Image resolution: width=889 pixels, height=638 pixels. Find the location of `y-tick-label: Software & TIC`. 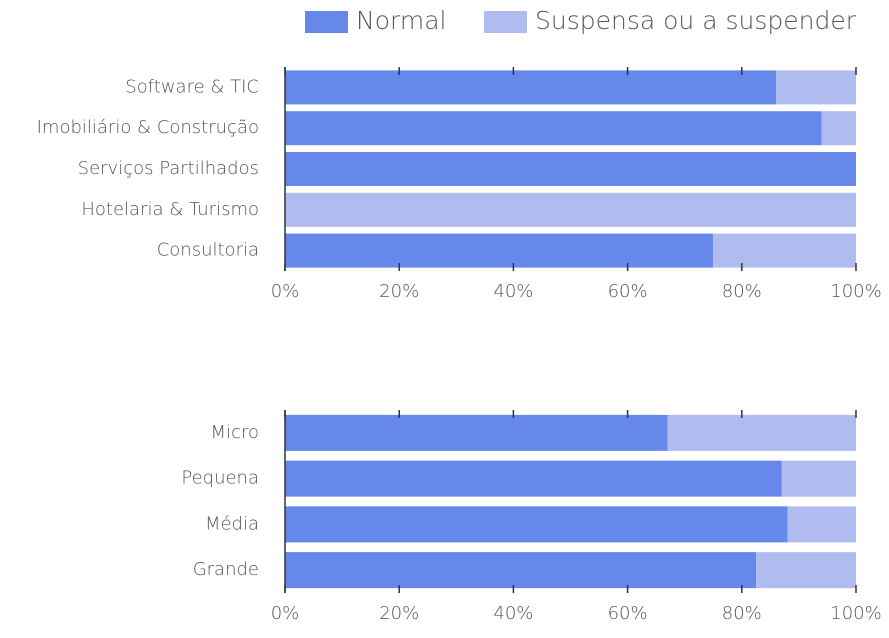

y-tick-label: Software & TIC is located at coordinates (192, 86).